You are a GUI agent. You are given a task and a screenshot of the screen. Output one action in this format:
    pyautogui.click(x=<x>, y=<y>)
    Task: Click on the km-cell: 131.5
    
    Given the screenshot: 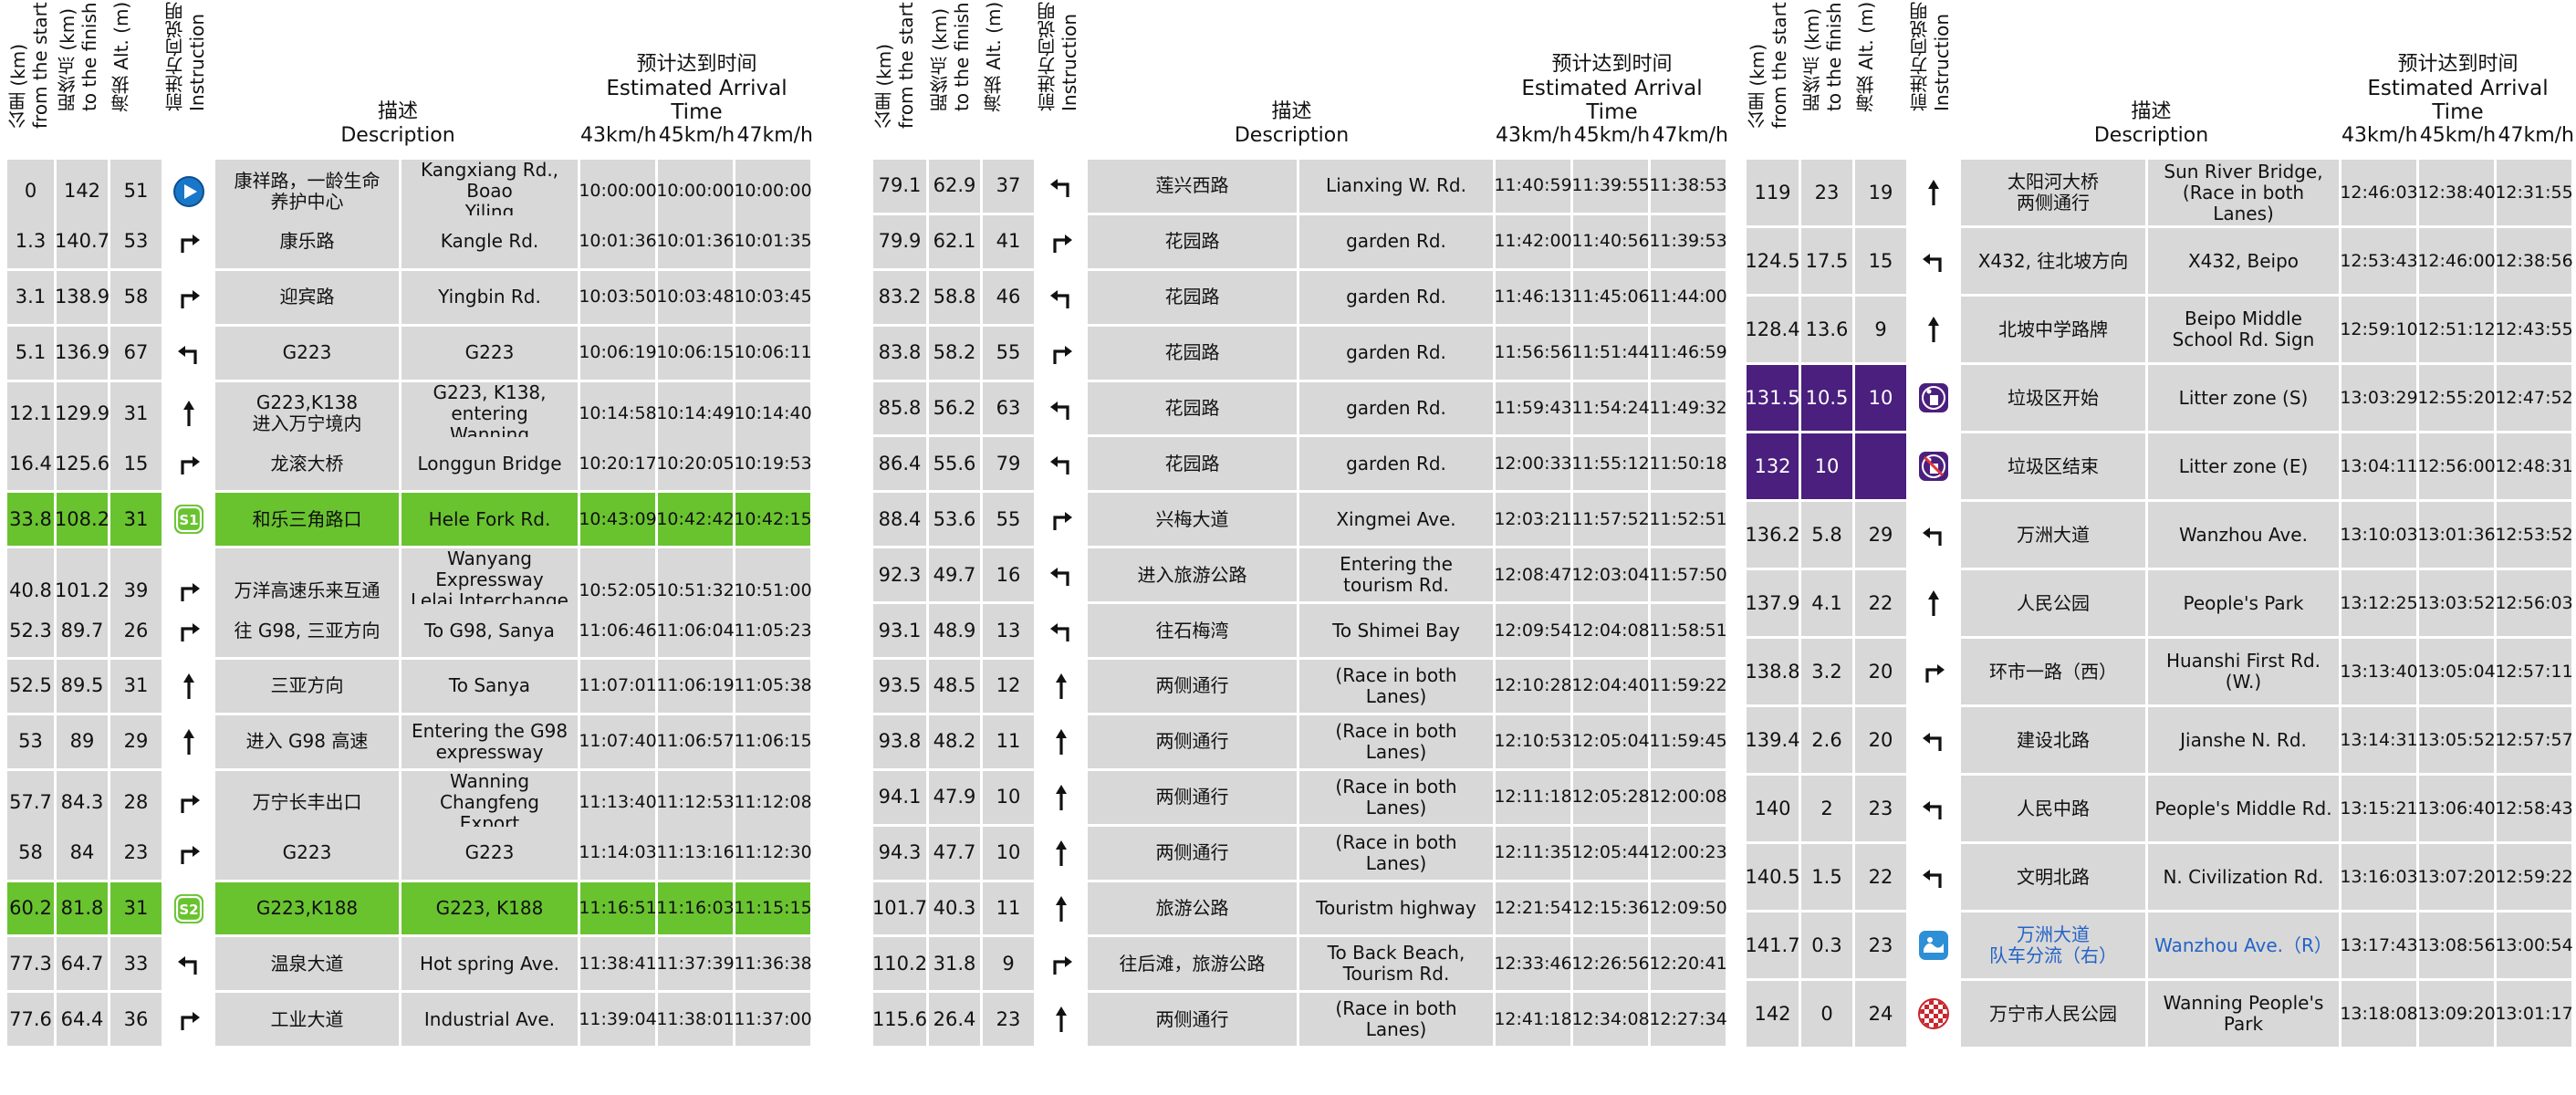 What is the action you would take?
    pyautogui.click(x=1773, y=398)
    